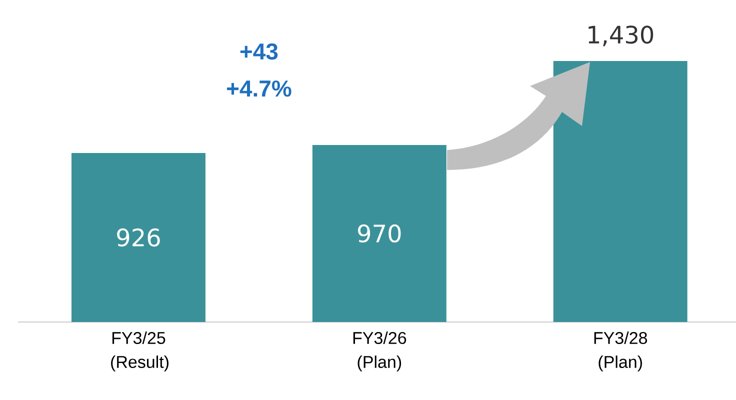  I want to click on data-label: 1,430, so click(621, 36).